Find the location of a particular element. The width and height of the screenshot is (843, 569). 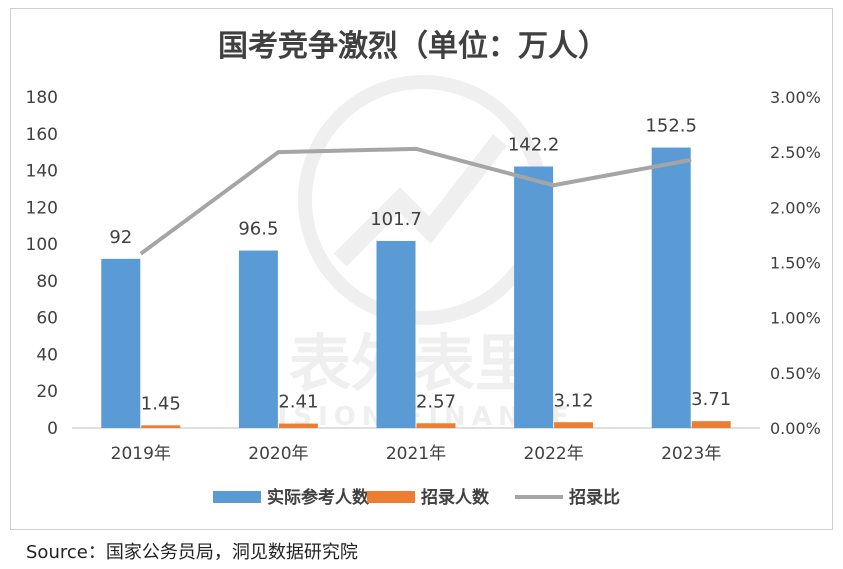

y-right-tick-label: 1.50% is located at coordinates (795, 263).